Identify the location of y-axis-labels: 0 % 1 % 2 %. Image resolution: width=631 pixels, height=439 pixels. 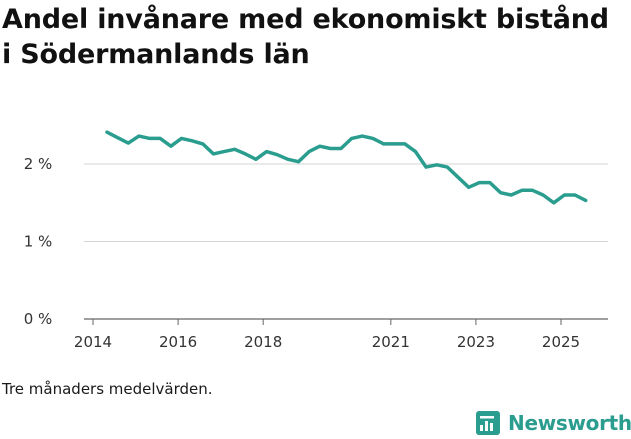
(38, 241).